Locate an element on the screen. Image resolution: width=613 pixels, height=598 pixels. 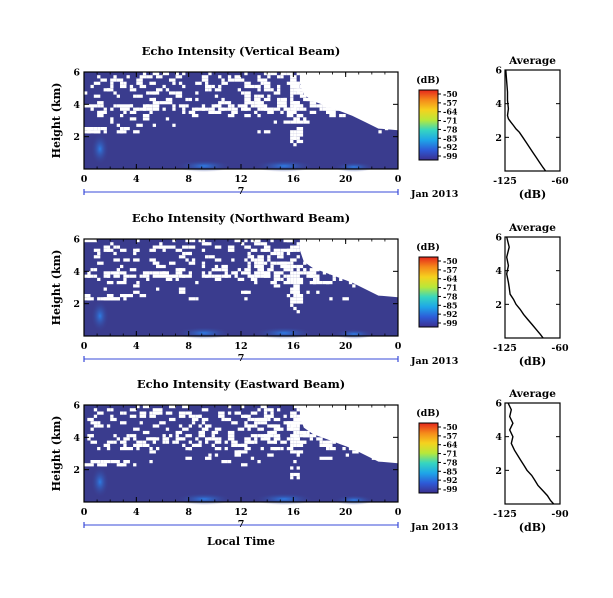
profile-y-tick-label: 2 is located at coordinates (498, 305).